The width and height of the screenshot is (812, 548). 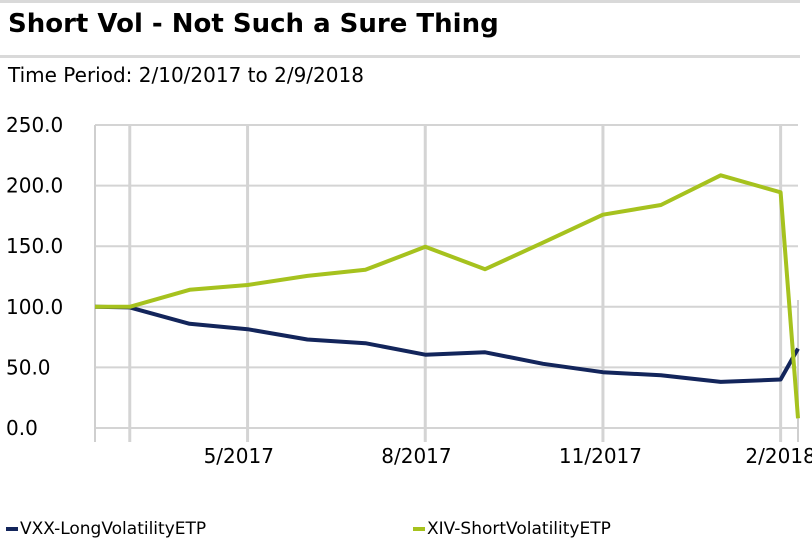 What do you see at coordinates (28, 367) in the screenshot?
I see `y-tick-label: 50.0` at bounding box center [28, 367].